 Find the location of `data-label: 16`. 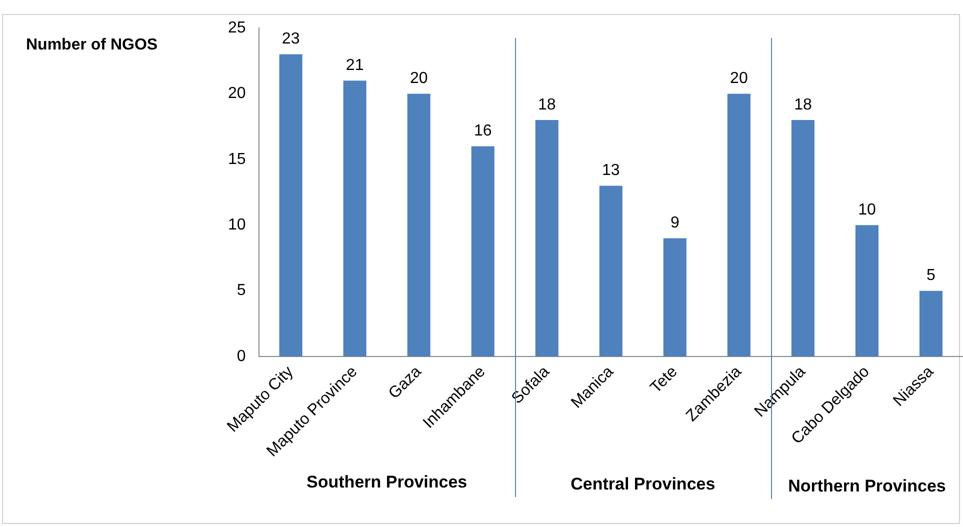

data-label: 16 is located at coordinates (483, 131).